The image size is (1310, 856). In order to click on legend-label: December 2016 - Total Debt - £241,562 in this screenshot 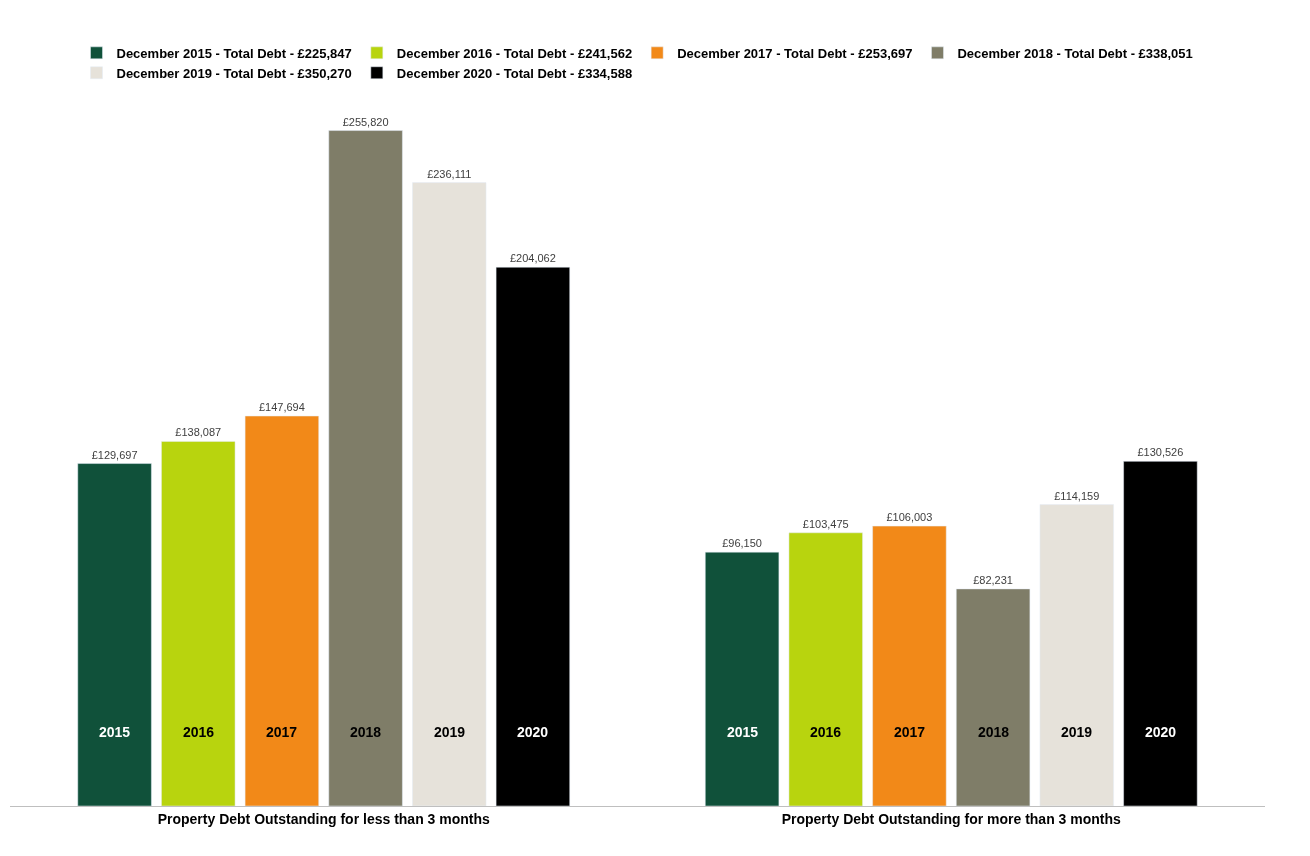, I will do `click(514, 53)`.